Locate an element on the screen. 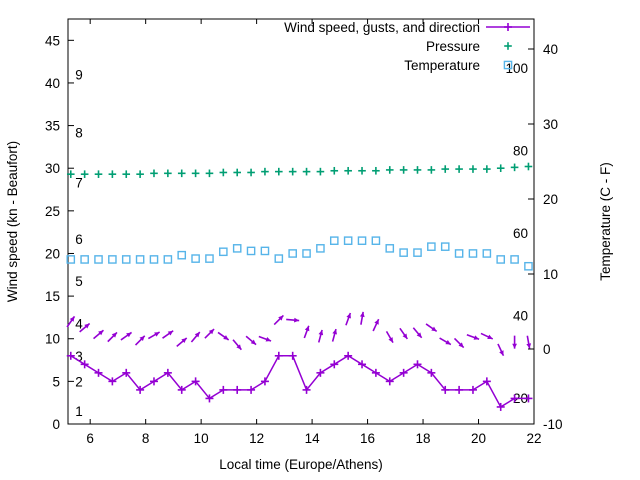 The image size is (640, 480). y2-tick-label: 10 is located at coordinates (550, 274).